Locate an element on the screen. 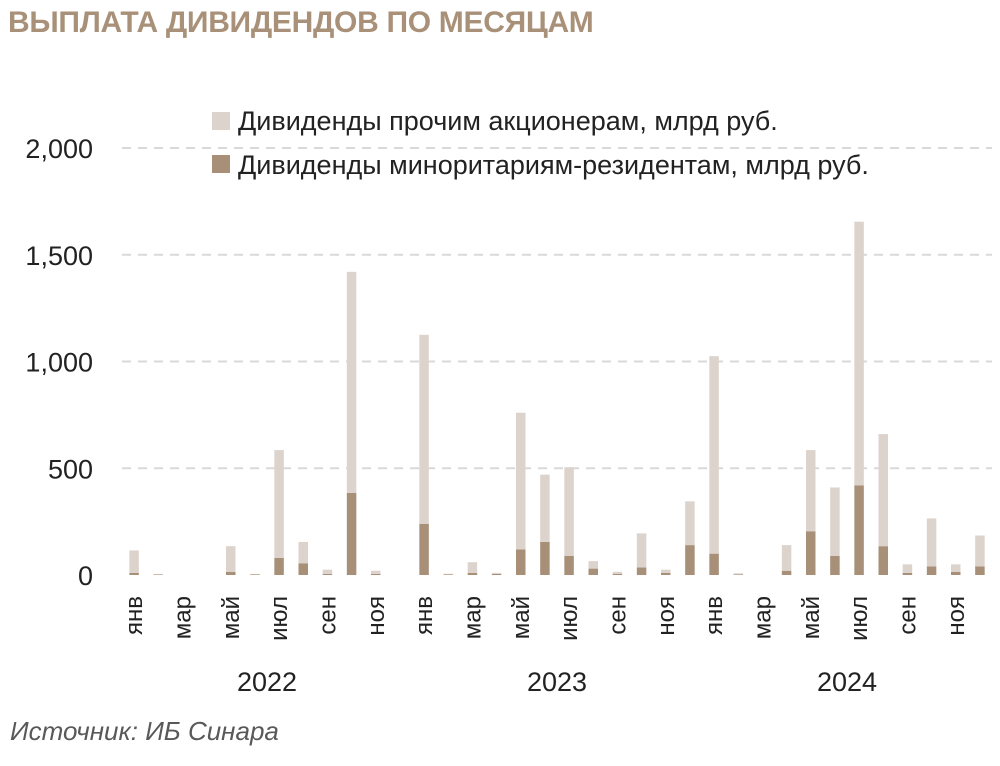 The height and width of the screenshot is (766, 1000). year-label: 2022 is located at coordinates (267, 682).